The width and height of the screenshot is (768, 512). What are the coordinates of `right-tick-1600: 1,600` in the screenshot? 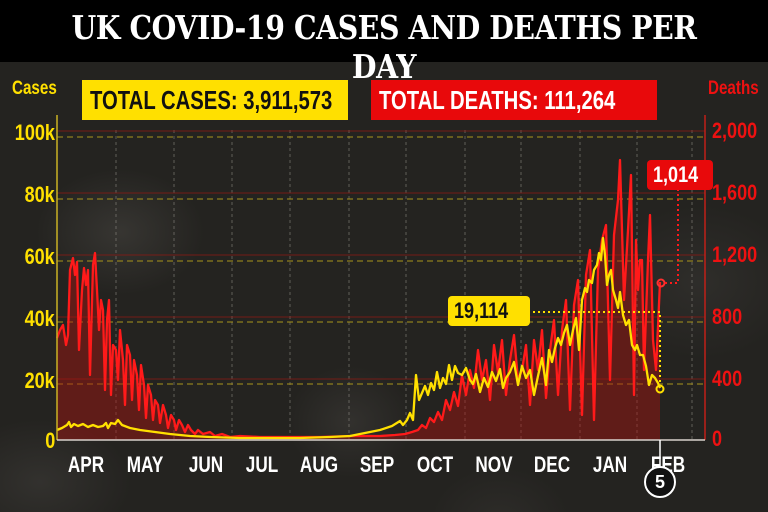 It's located at (735, 192).